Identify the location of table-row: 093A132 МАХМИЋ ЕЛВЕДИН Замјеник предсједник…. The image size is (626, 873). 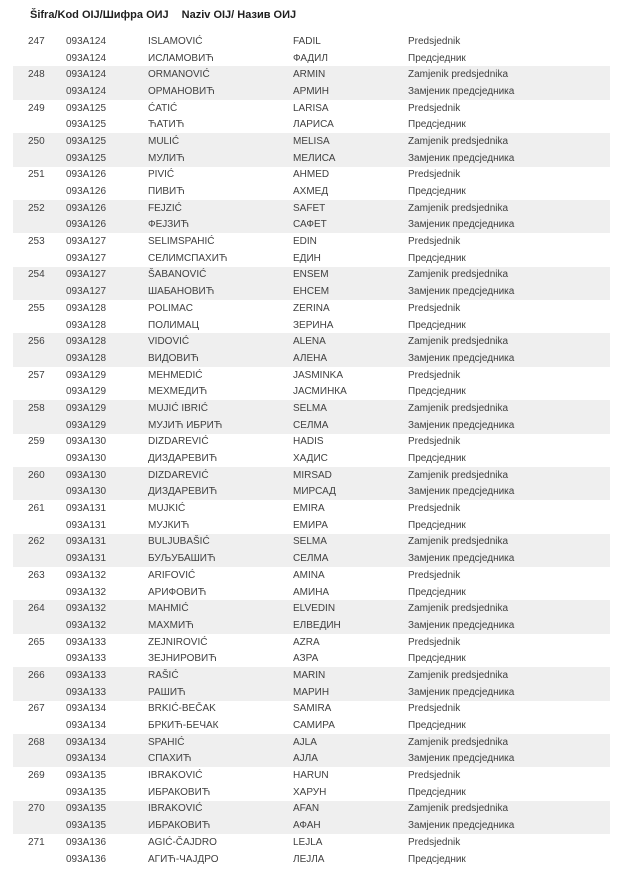
(311, 625).